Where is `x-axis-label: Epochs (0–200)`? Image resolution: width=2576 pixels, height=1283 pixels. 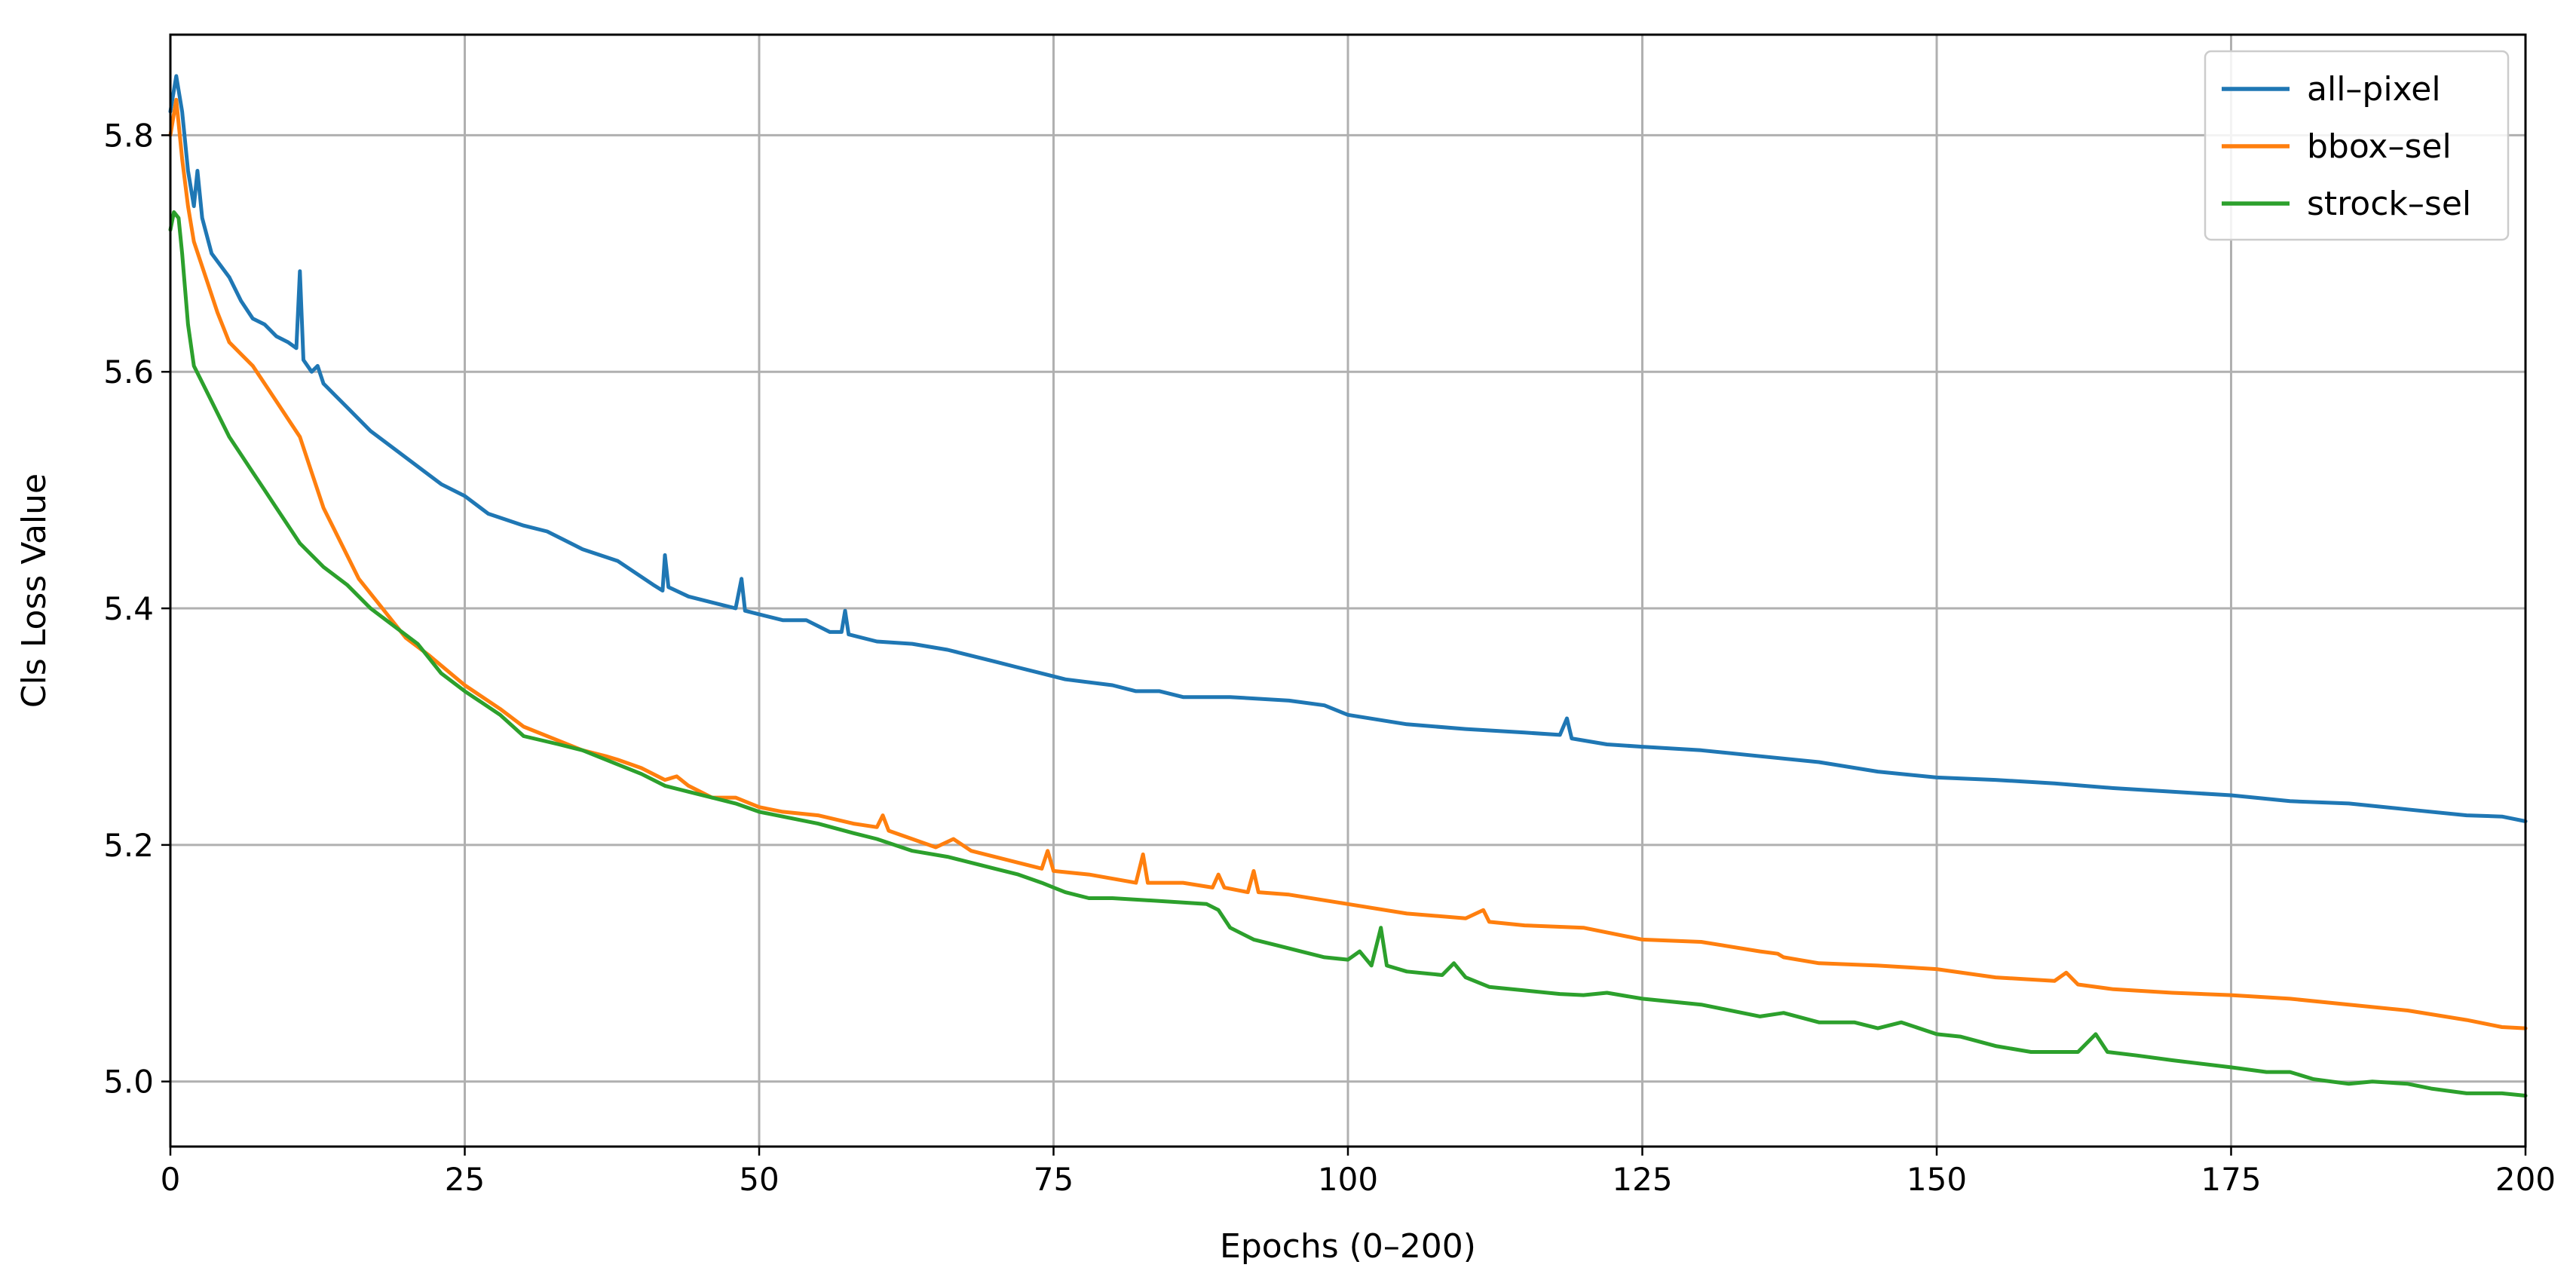
x-axis-label: Epochs (0–200) is located at coordinates (1348, 1246).